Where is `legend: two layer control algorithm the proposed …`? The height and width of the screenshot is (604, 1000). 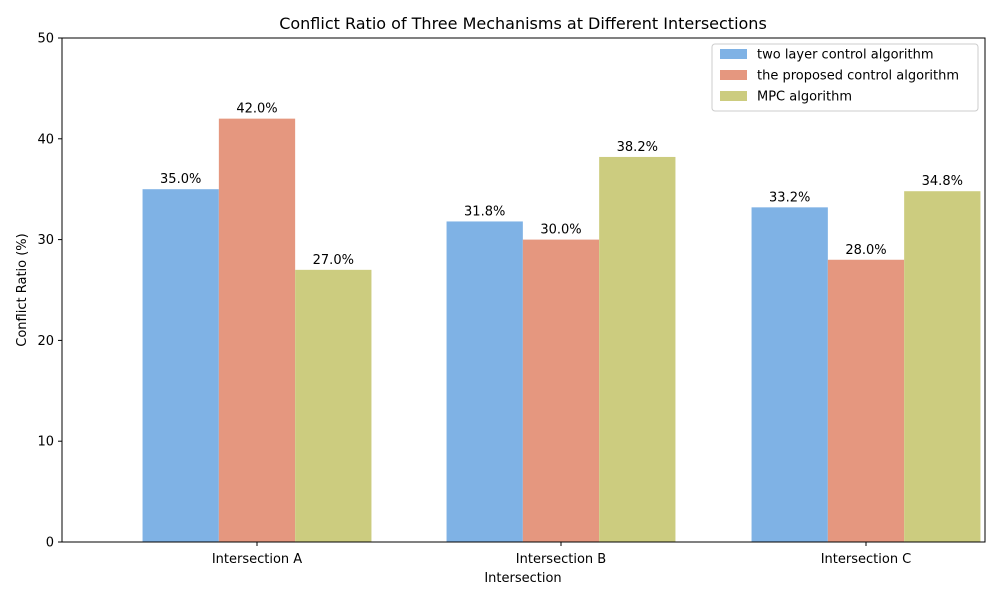
legend: two layer control algorithm the proposed … is located at coordinates (845, 77).